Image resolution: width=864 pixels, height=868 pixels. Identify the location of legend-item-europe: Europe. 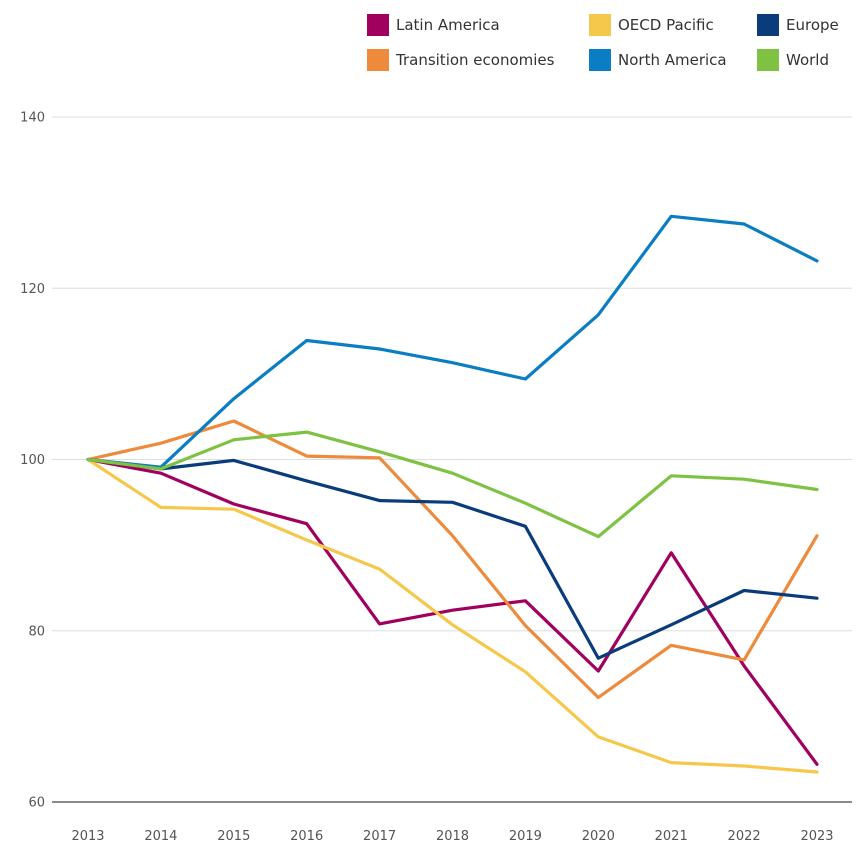
(798, 25).